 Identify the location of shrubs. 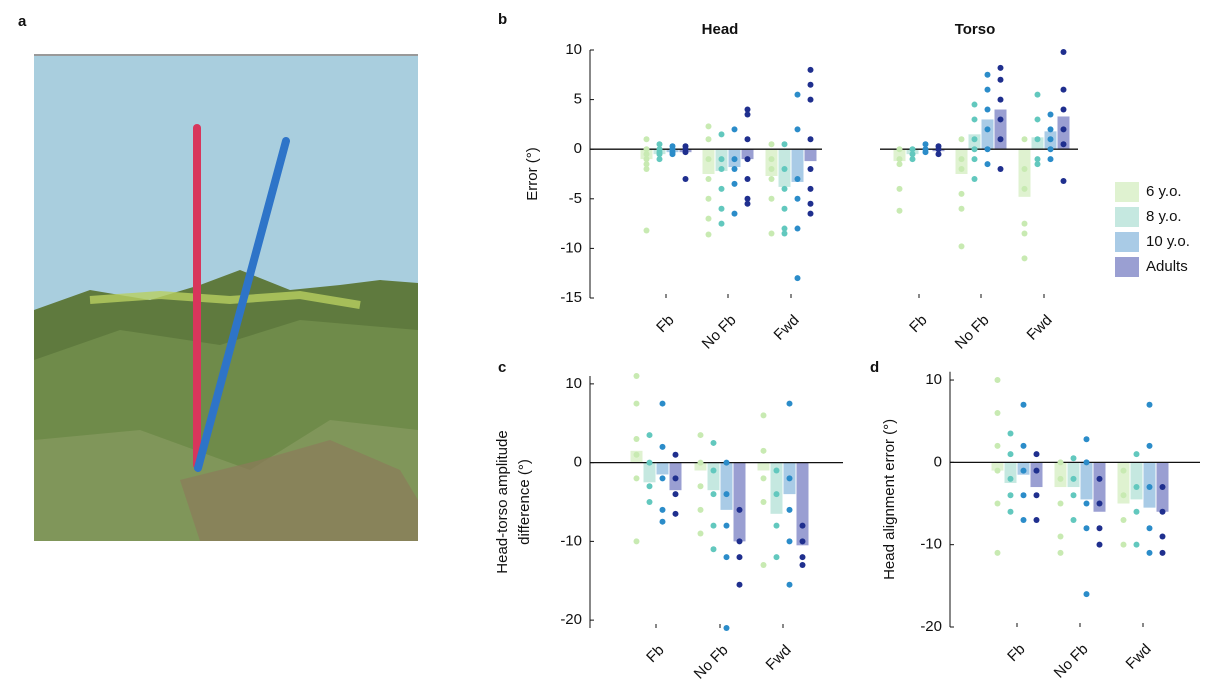
(225, 299).